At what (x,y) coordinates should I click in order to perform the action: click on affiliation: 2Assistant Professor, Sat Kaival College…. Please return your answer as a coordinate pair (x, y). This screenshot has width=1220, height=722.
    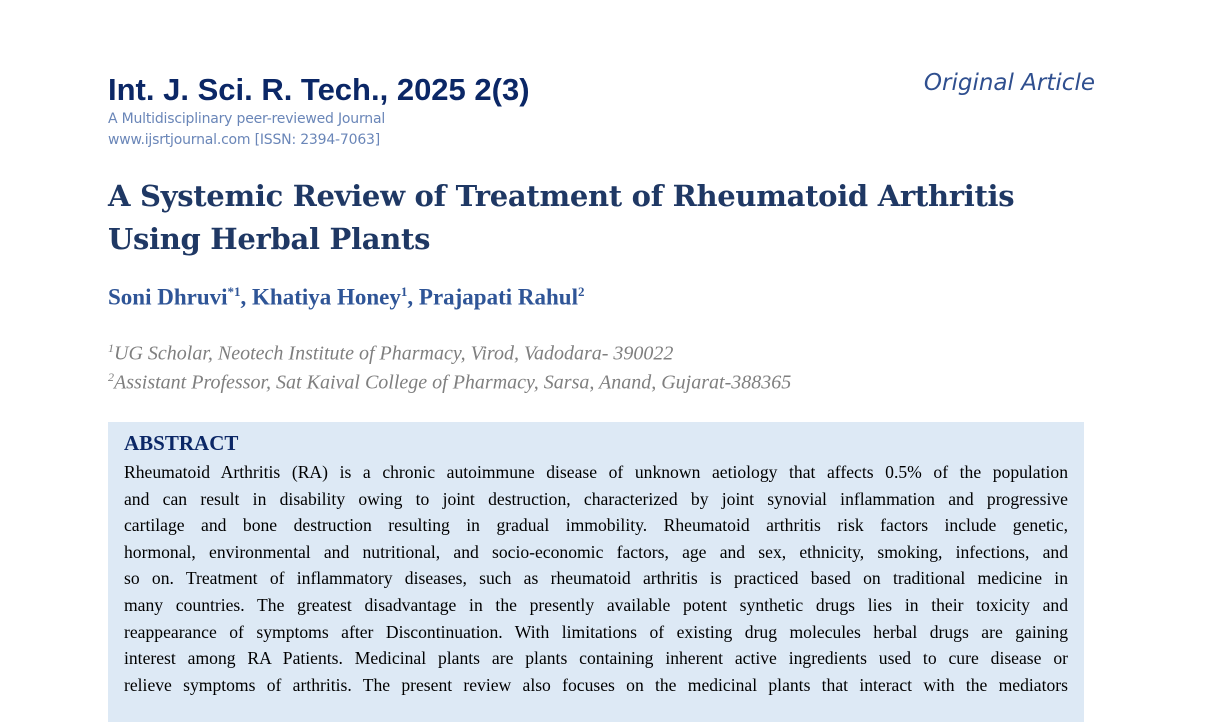
    Looking at the image, I should click on (449, 382).